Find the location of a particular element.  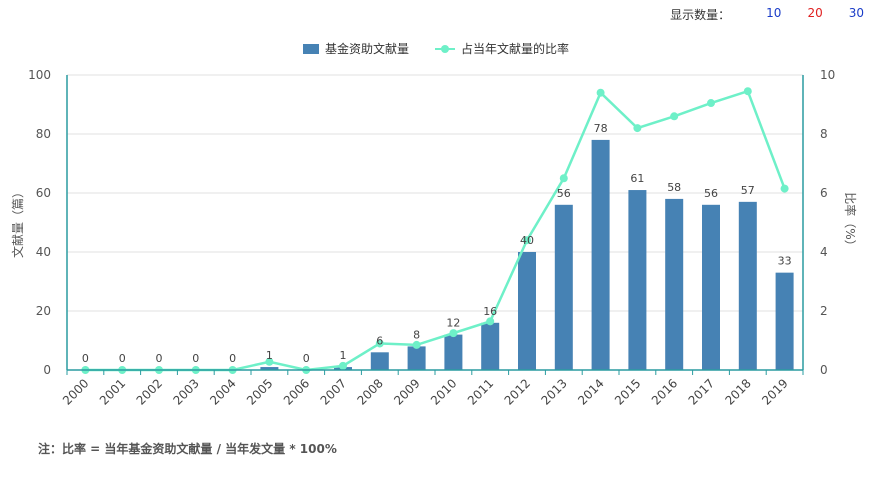

bar-value-label: 6 is located at coordinates (379, 340).